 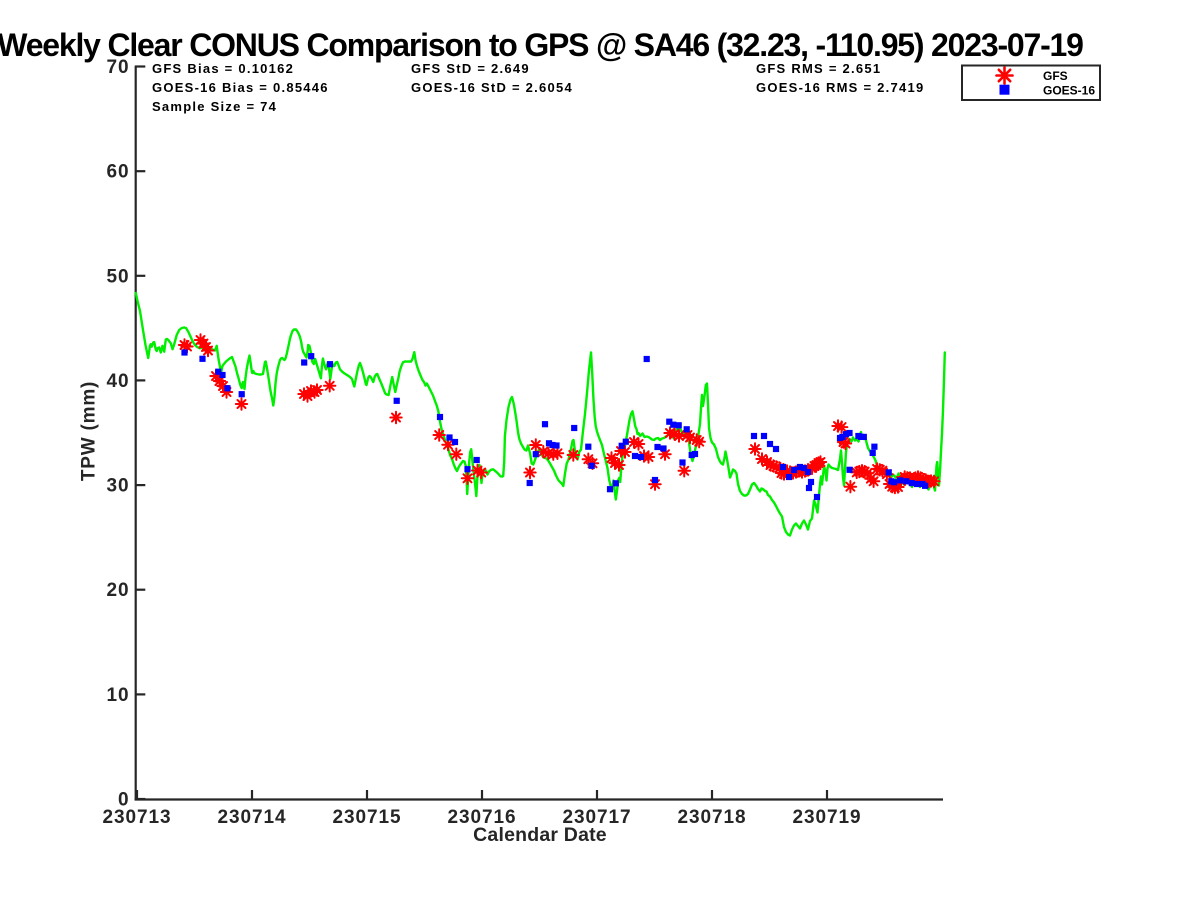 What do you see at coordinates (1069, 90) in the screenshot?
I see `svg-text: GOES-16` at bounding box center [1069, 90].